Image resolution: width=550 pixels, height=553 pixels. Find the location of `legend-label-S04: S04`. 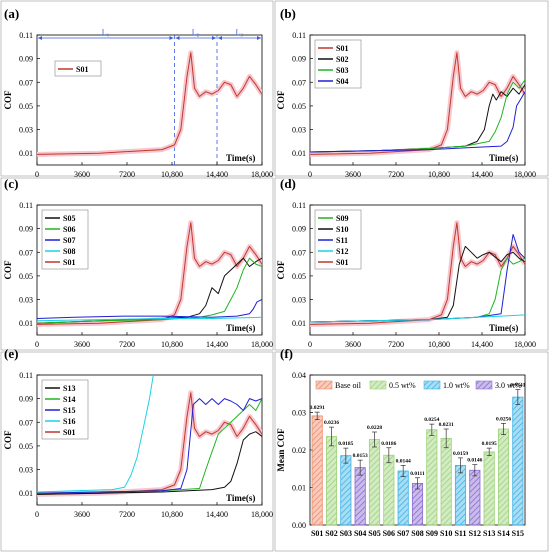

legend-label-S04: S04 is located at coordinates (342, 81).